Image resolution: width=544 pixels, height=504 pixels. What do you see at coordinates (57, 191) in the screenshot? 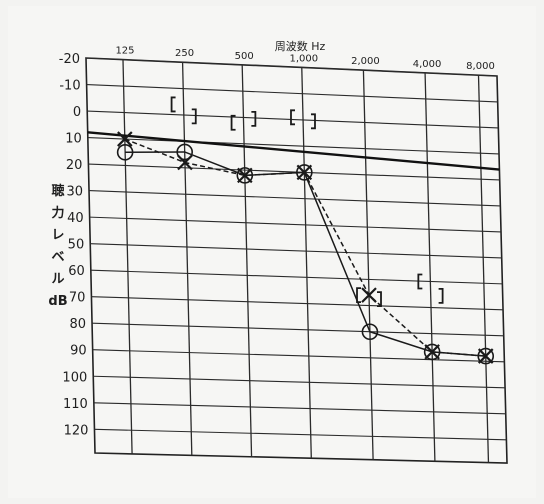
I see `y-axis-label-char: 聴` at bounding box center [57, 191].